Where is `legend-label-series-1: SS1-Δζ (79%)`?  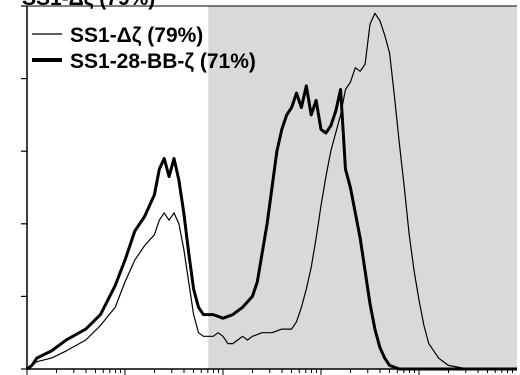
legend-label-series-1: SS1-Δζ (79%) is located at coordinates (136, 35).